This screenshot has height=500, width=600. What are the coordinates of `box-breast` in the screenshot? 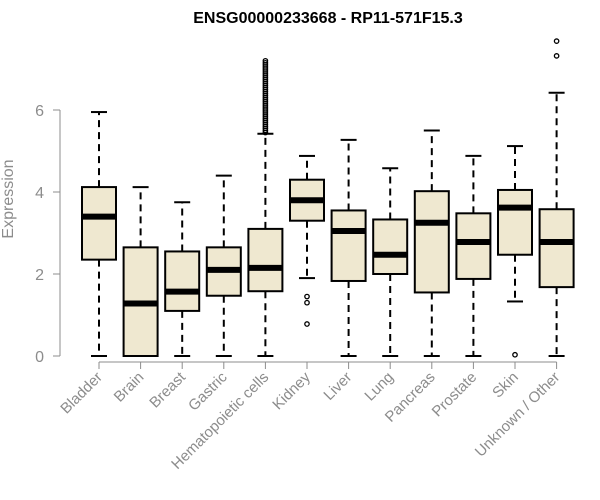 It's located at (182, 279).